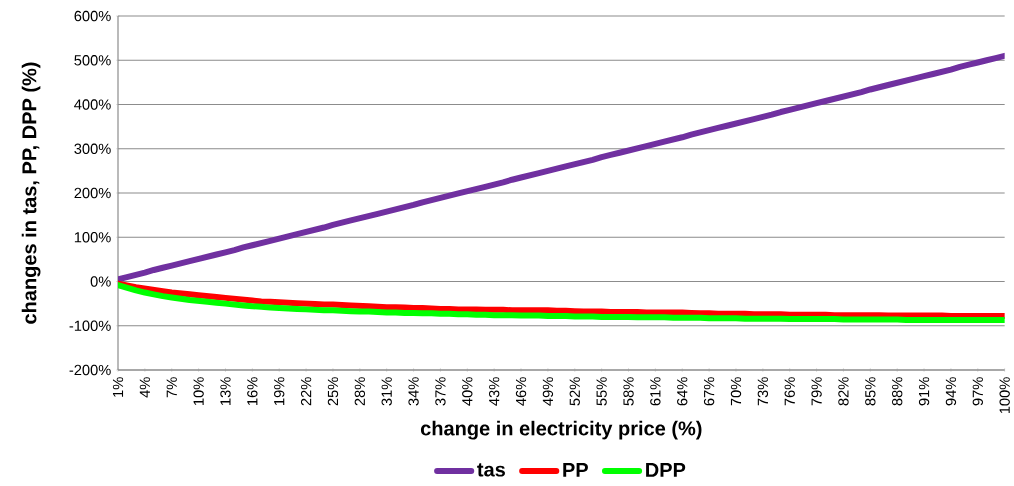  I want to click on x-tick-label: 40%, so click(467, 391).